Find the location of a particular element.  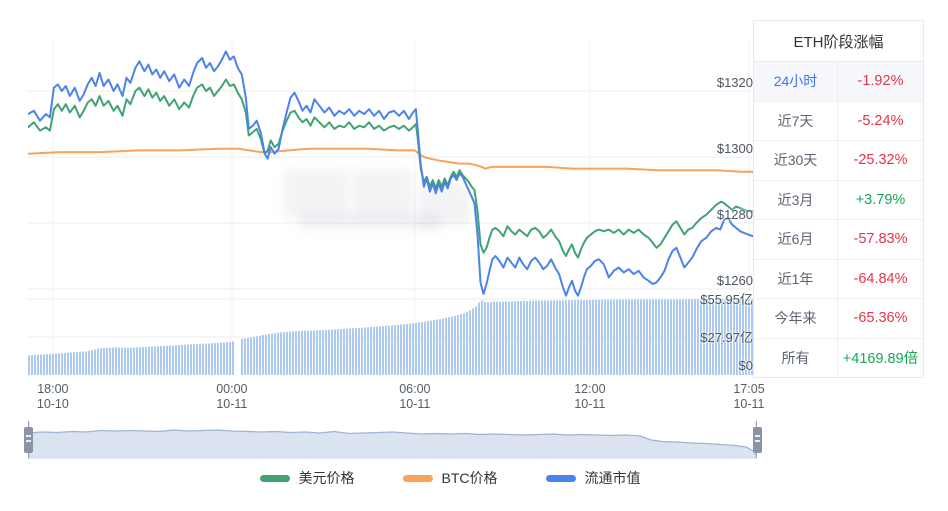

x-axis-tick: 17:05 10-11 is located at coordinates (749, 396).